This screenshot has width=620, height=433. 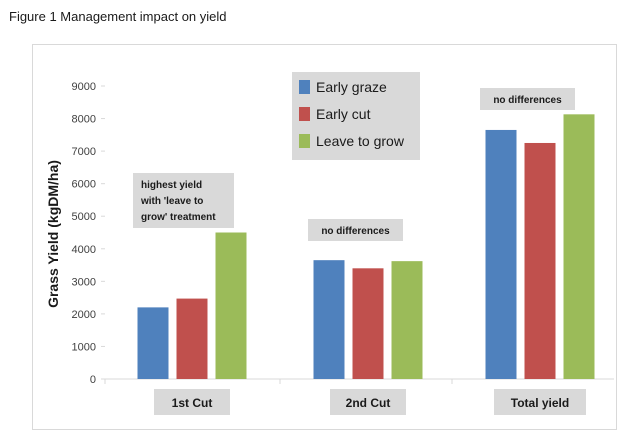 I want to click on figure-title: Figure 1 Management impact on yield, so click(x=118, y=16).